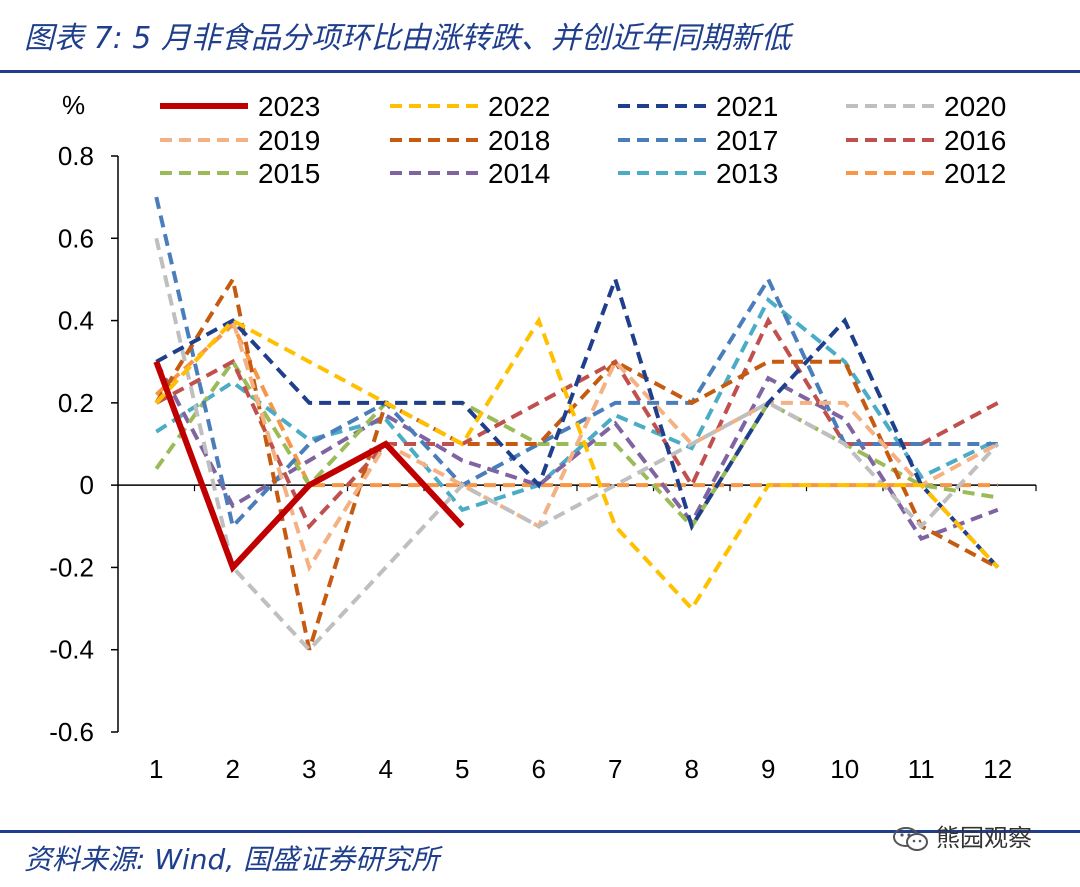 This screenshot has width=1080, height=887. Describe the element at coordinates (975, 106) in the screenshot. I see `legend-label-2020: 2020` at that location.